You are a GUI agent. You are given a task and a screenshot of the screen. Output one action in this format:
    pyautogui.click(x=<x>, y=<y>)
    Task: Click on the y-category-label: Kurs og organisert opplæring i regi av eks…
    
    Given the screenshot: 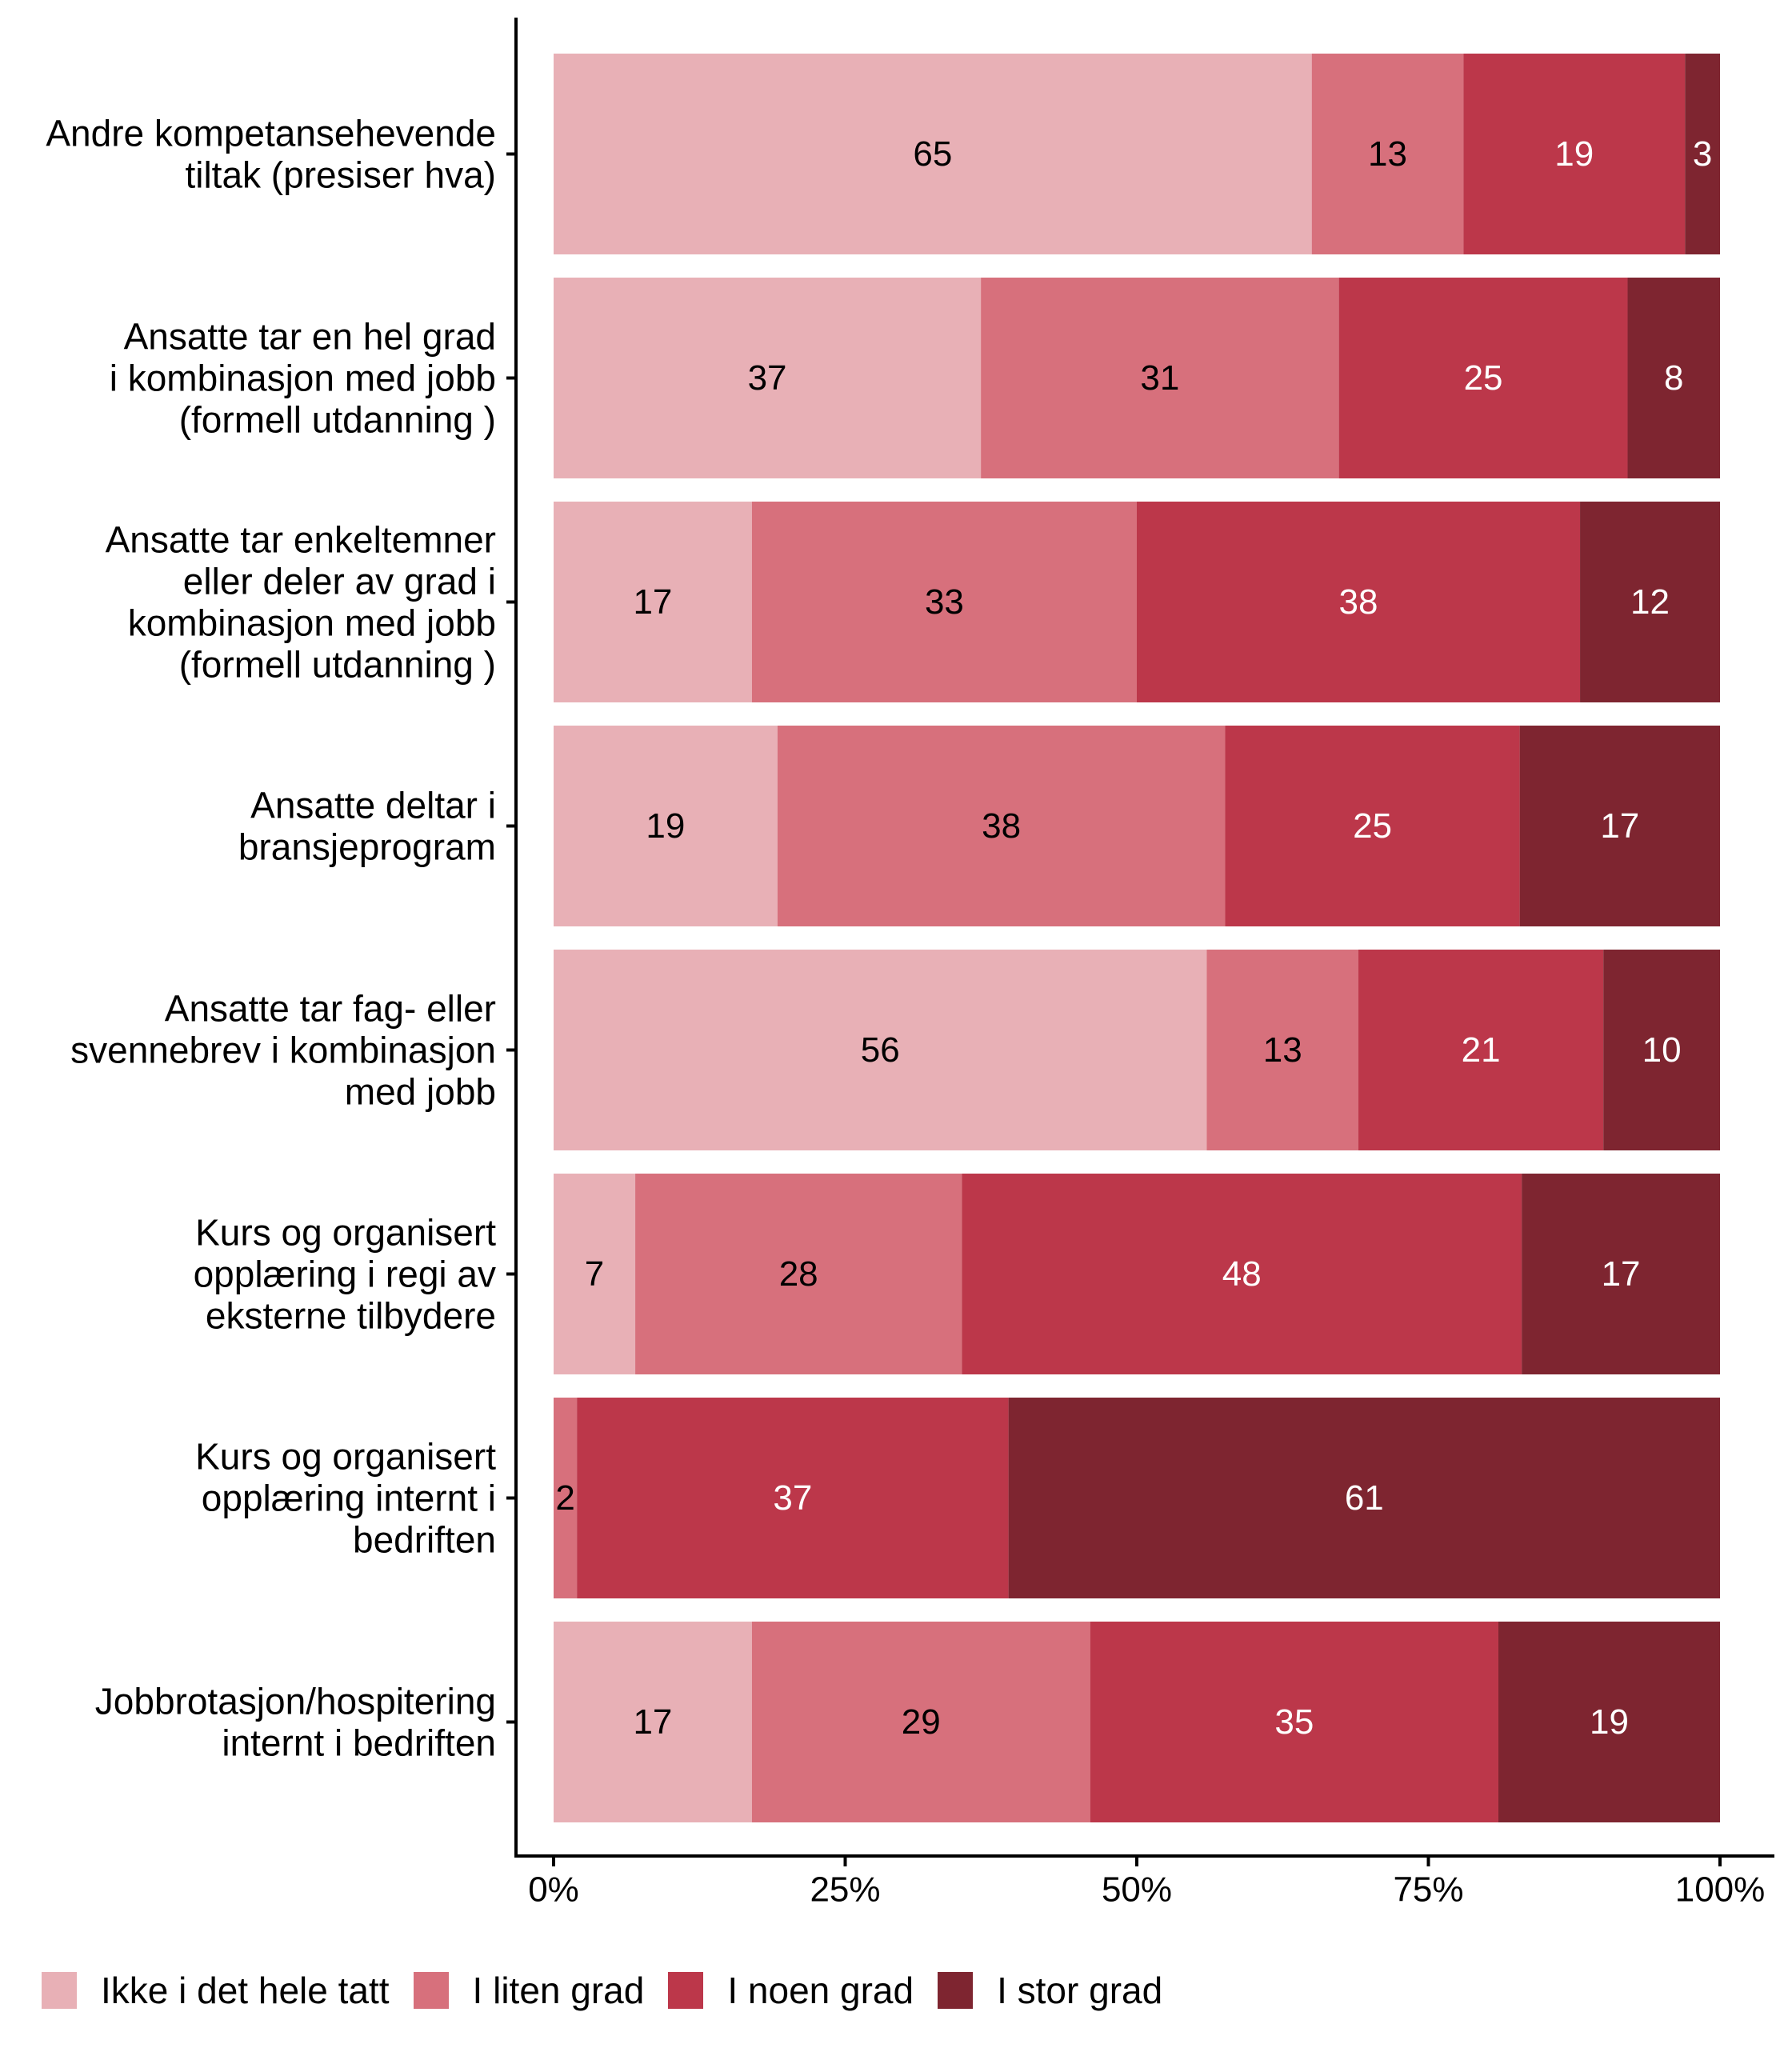 What is the action you would take?
    pyautogui.click(x=345, y=1274)
    